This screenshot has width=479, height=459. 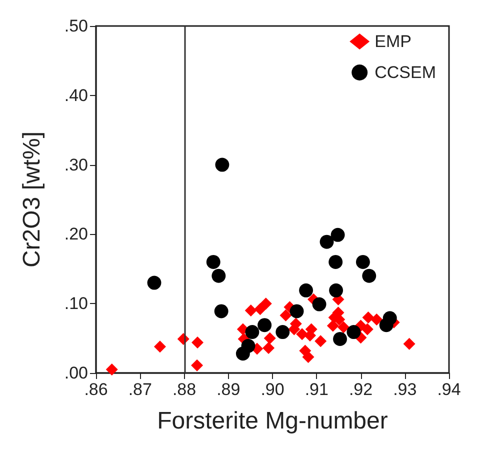 I want to click on y-tick-label: .30, so click(x=76, y=164).